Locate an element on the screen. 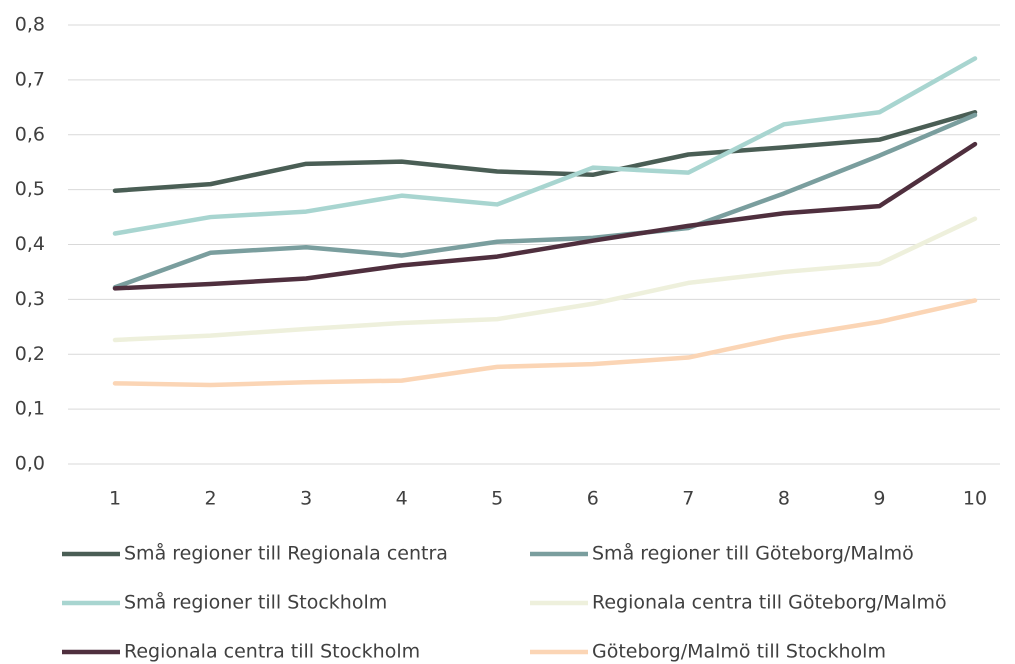 The image size is (1015, 664). x-tick-label: 1 is located at coordinates (115, 499).